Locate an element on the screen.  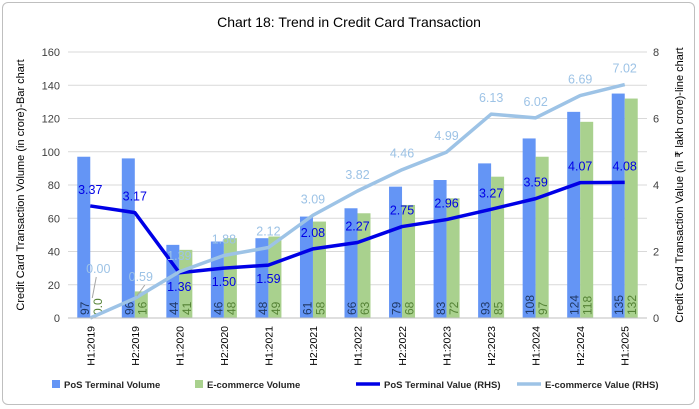
x-tick-label: H2:2019 is located at coordinates (136, 346).